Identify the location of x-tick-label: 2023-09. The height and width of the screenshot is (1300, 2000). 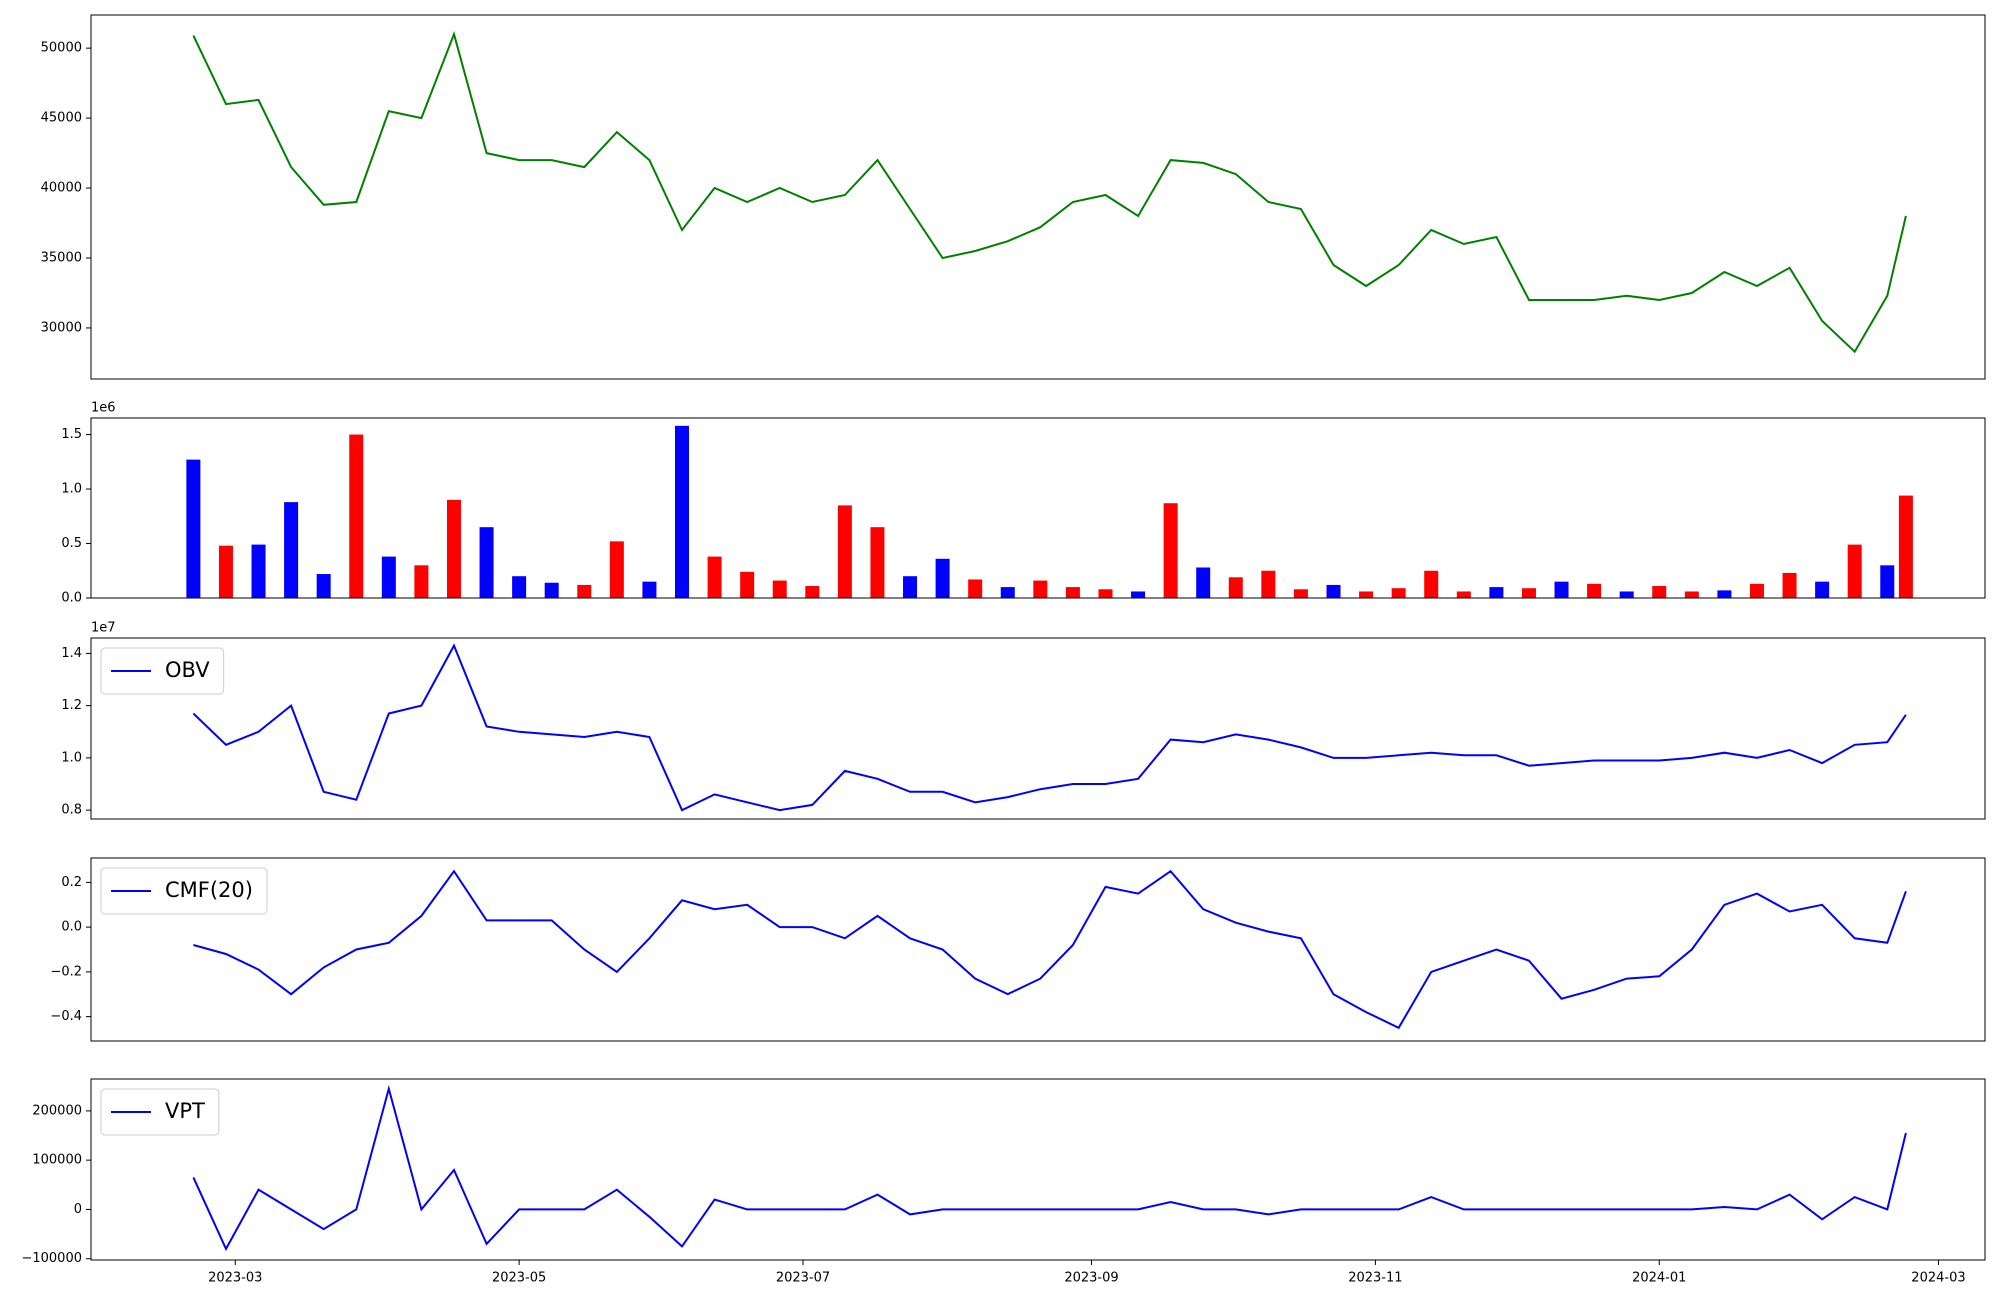
(1091, 1278).